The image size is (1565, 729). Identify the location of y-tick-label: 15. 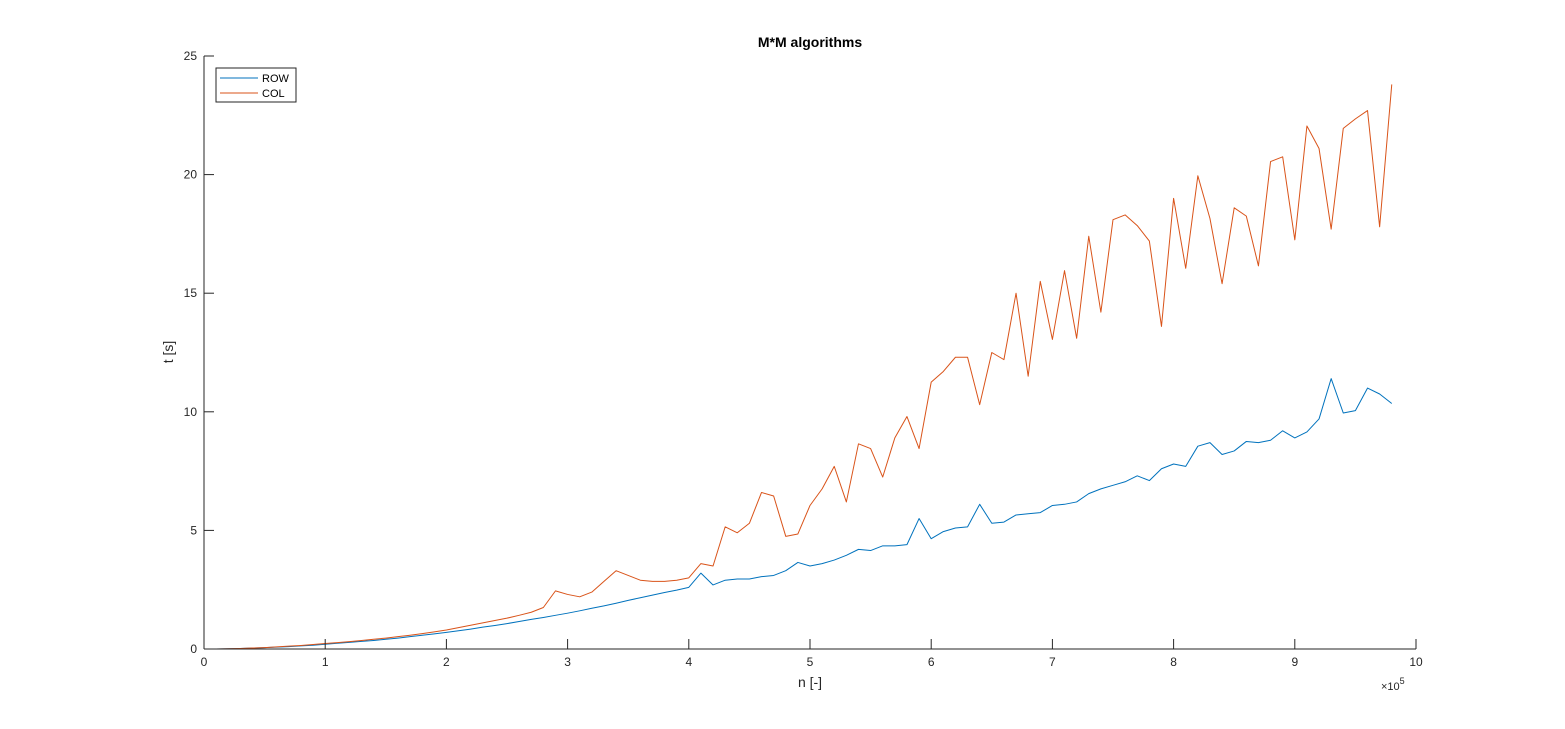
(191, 293).